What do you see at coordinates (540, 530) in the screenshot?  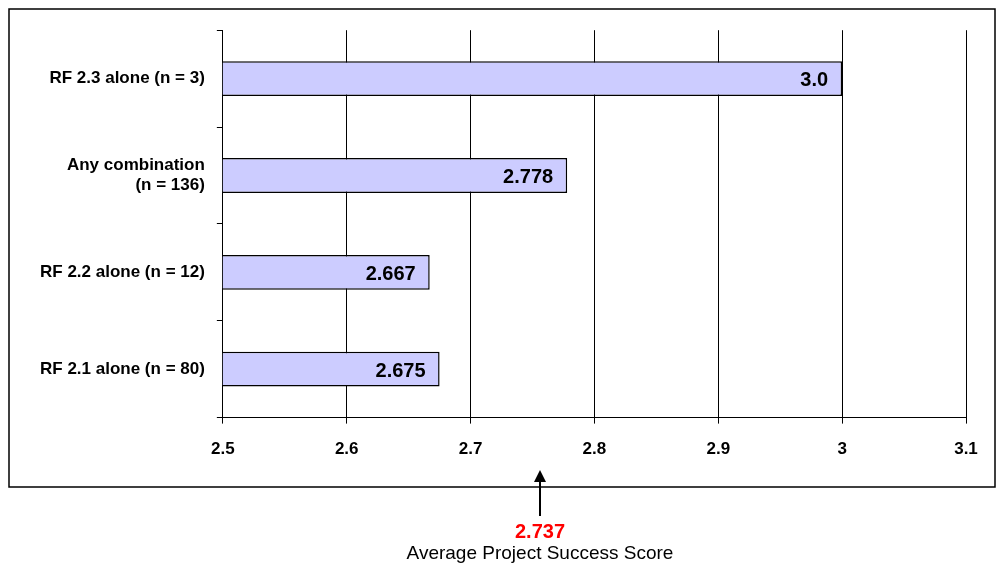 I see `text: 2.737` at bounding box center [540, 530].